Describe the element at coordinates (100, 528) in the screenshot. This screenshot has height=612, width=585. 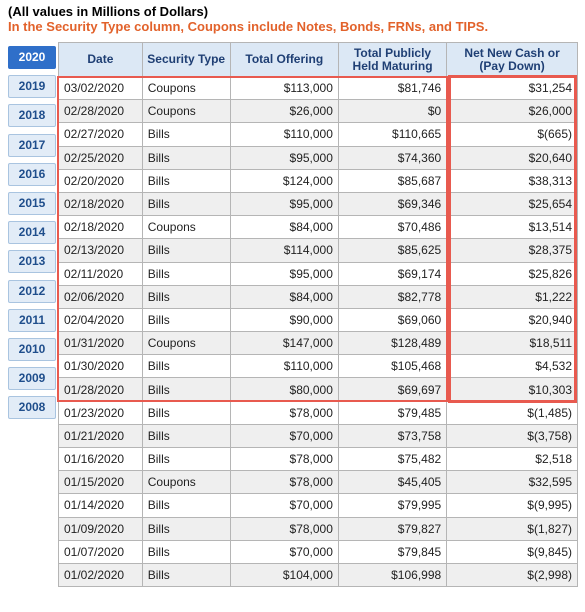
I see `col-date-cell: 01/09/2020` at that location.